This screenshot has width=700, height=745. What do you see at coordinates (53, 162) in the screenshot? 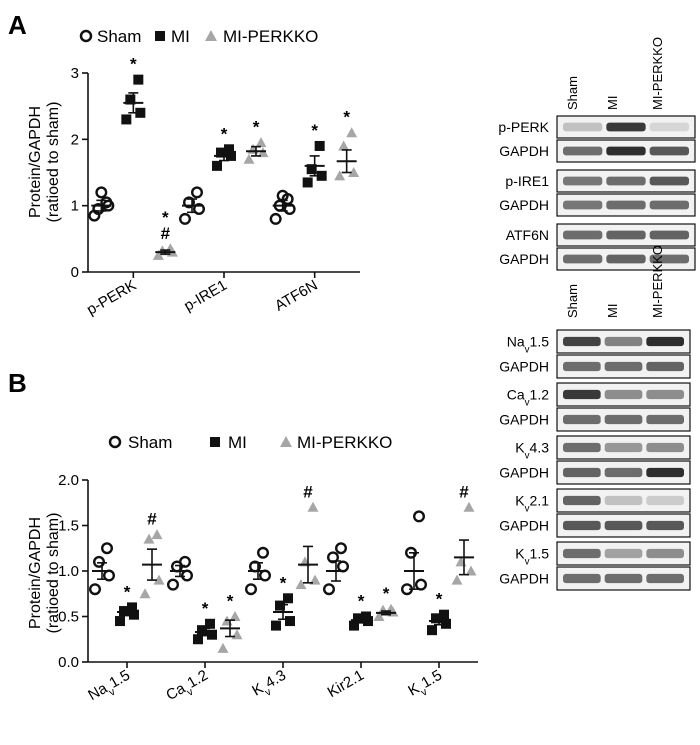
I see `panel-a-ylabel-line2: (ratioed to sham)` at bounding box center [53, 162].